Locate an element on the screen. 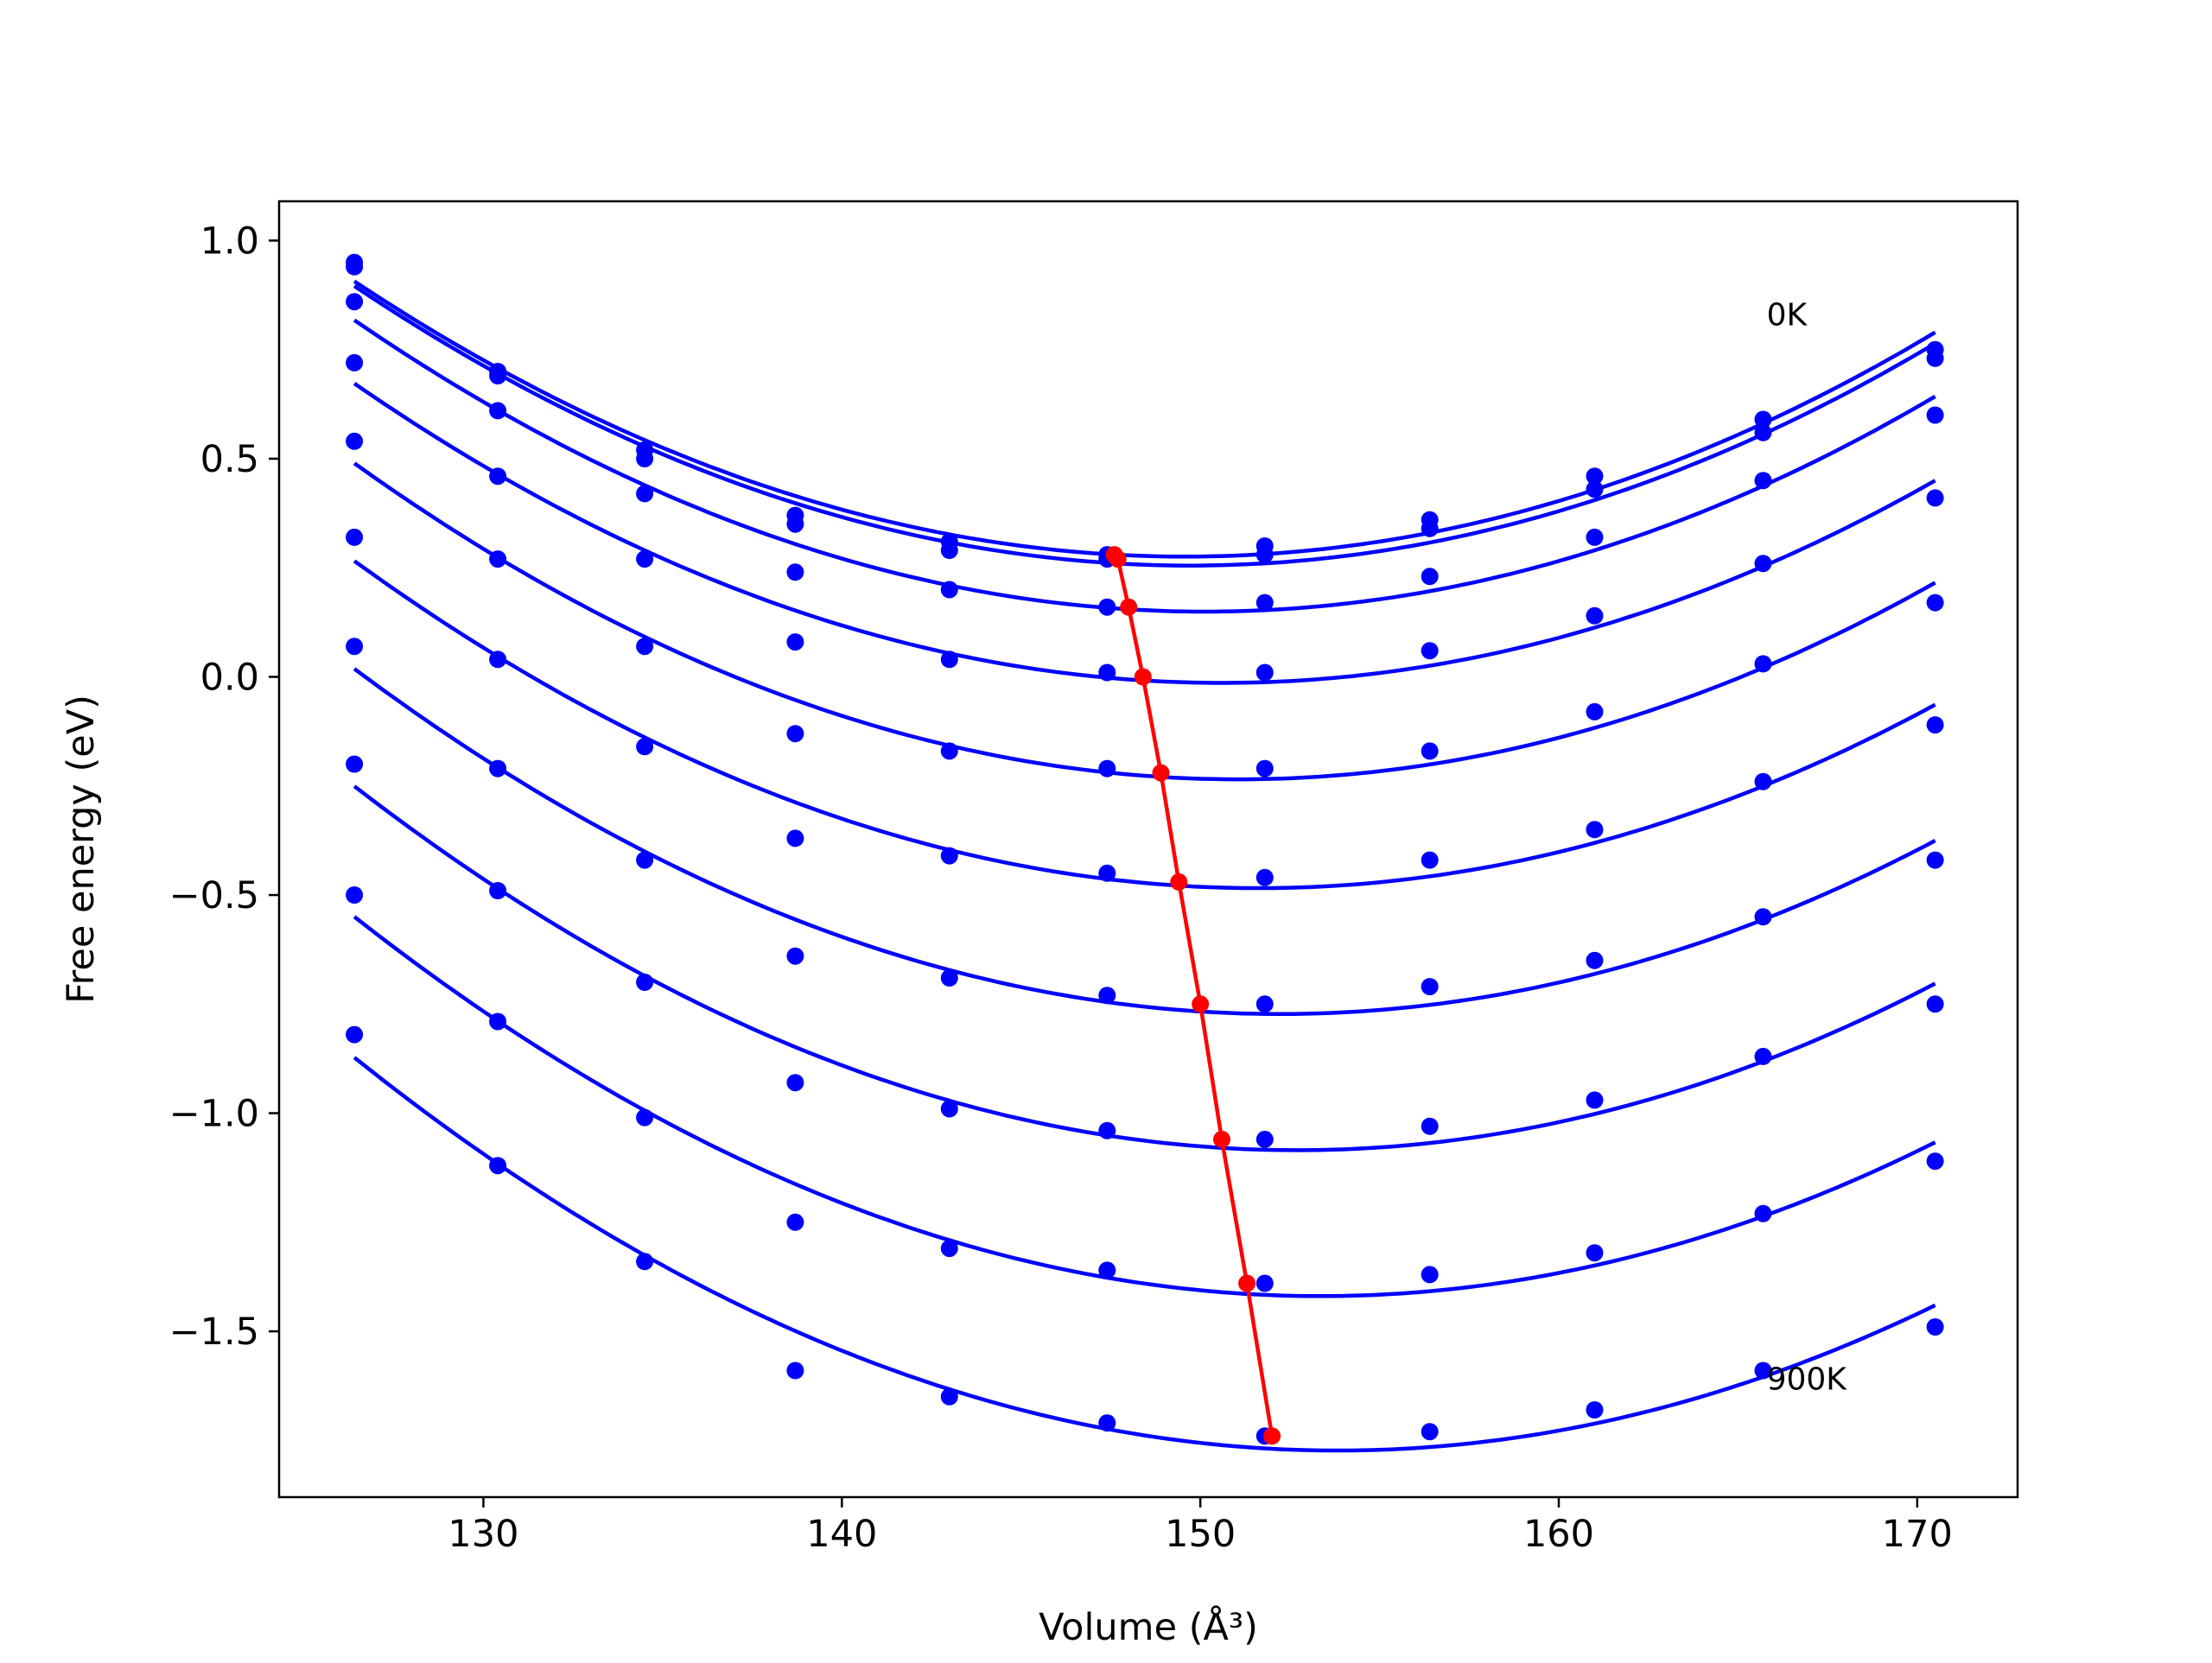 The height and width of the screenshot is (1663, 2212). x-tick-label: 140 is located at coordinates (841, 1535).